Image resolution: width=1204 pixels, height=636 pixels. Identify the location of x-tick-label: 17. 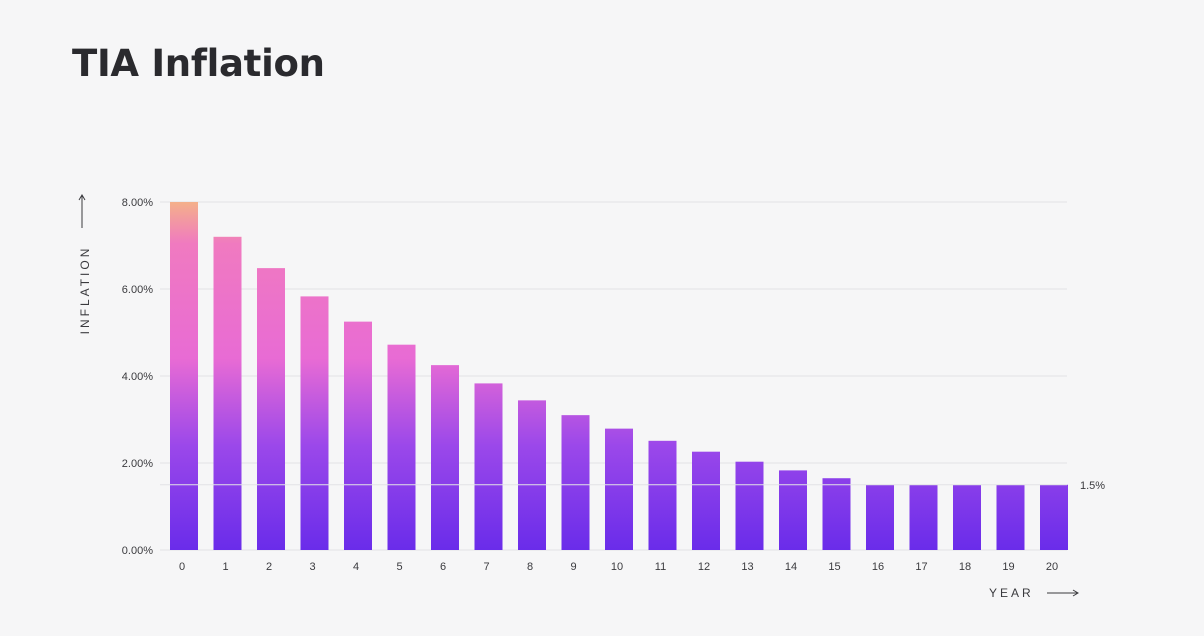
(921, 567).